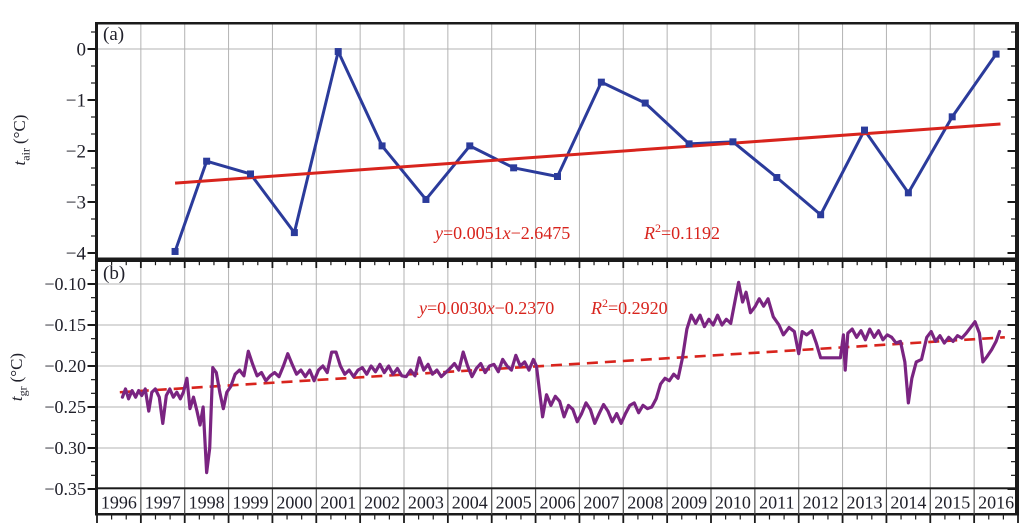  Describe the element at coordinates (65, 284) in the screenshot. I see `panel-b-ytick-label: −0.10` at that location.